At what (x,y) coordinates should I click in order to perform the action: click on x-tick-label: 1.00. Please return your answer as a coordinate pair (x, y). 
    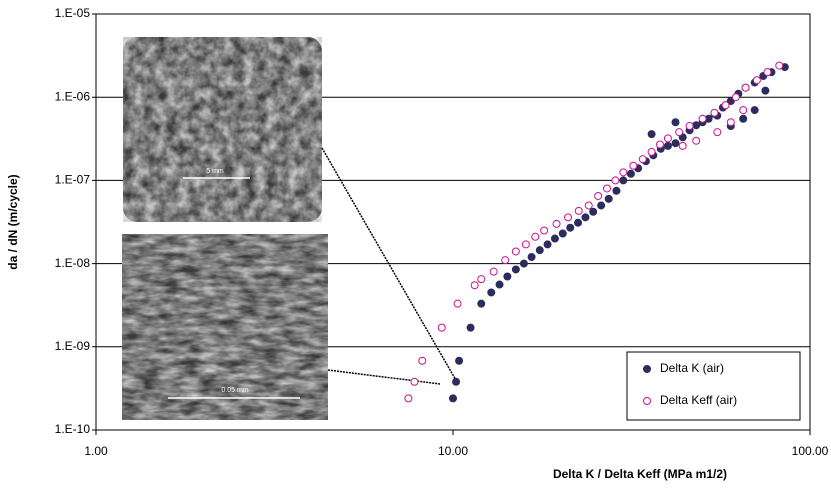
    Looking at the image, I should click on (96, 451).